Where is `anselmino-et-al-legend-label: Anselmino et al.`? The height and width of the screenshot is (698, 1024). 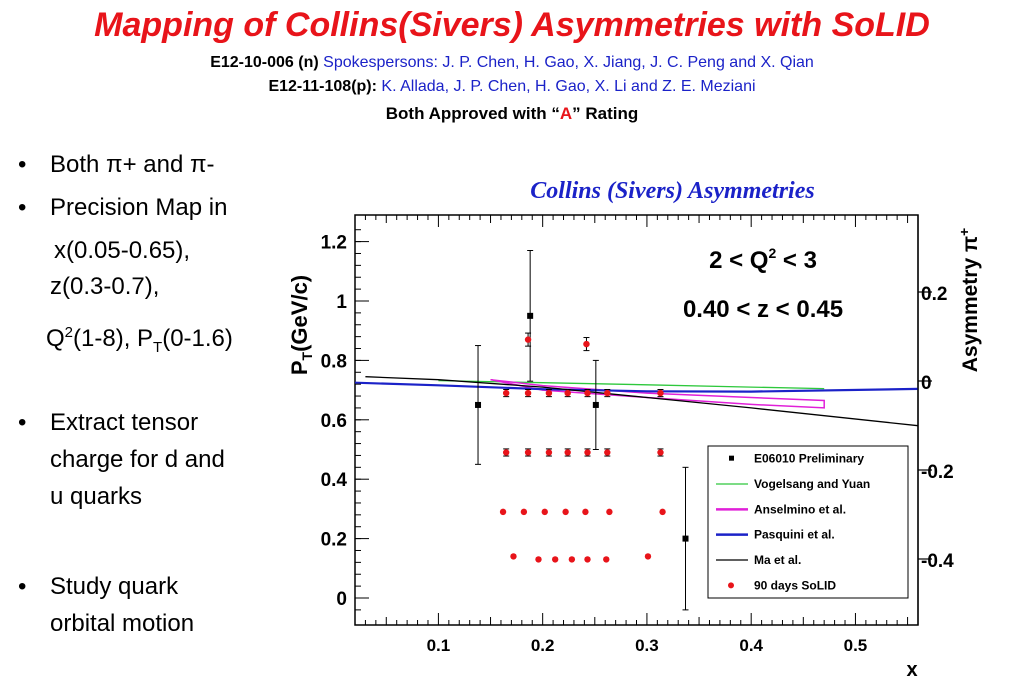 anselmino-et-al-legend-label: Anselmino et al. is located at coordinates (800, 509).